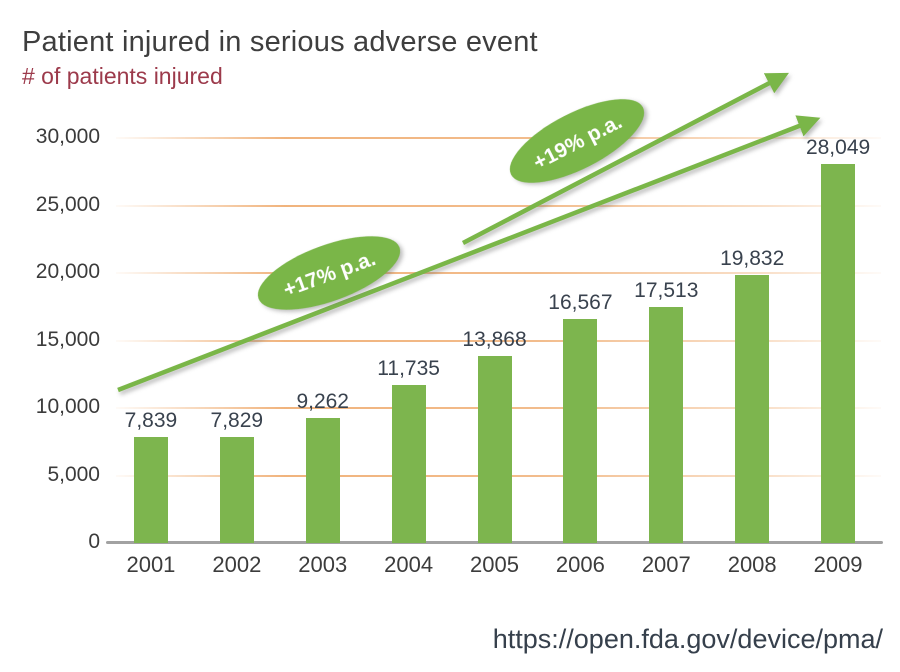 This screenshot has height=672, width=900. What do you see at coordinates (752, 271) in the screenshot?
I see `bar-group-2008: 19,832` at bounding box center [752, 271].